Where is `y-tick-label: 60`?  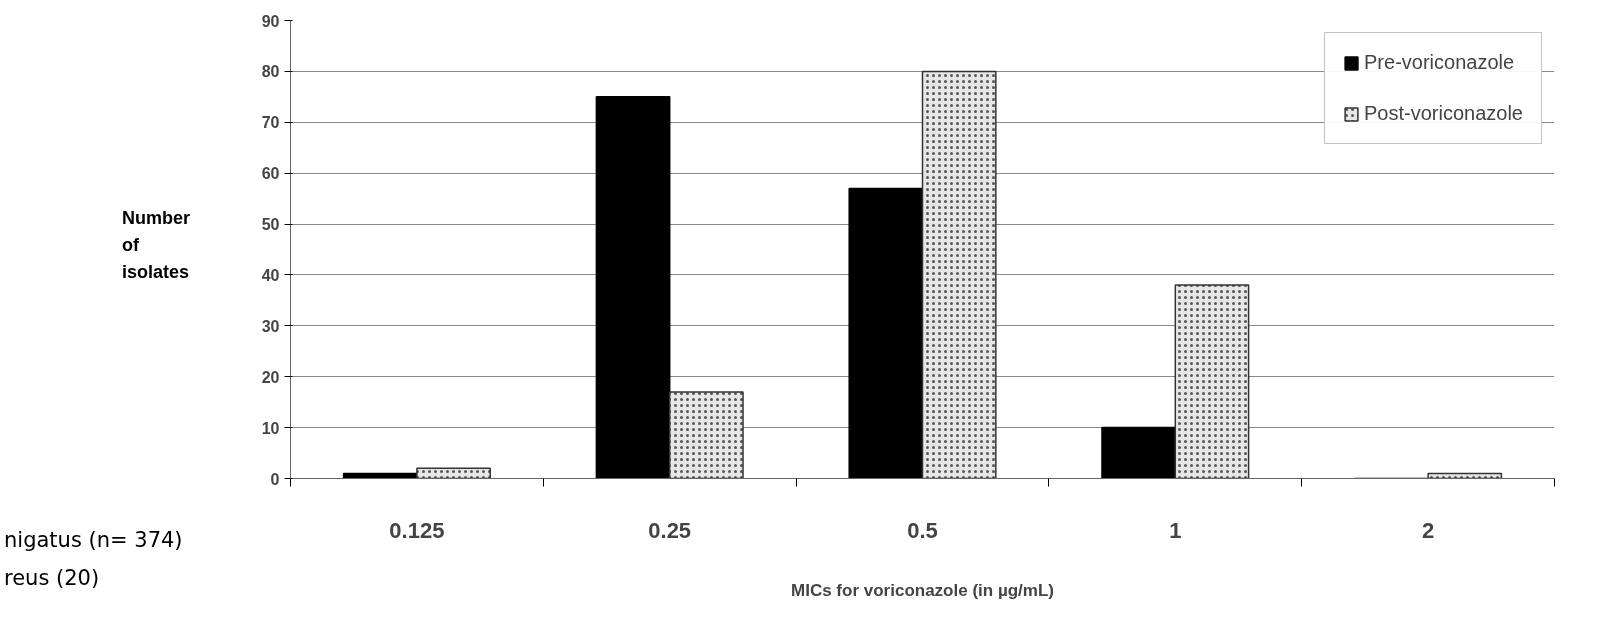 y-tick-label: 60 is located at coordinates (270, 174).